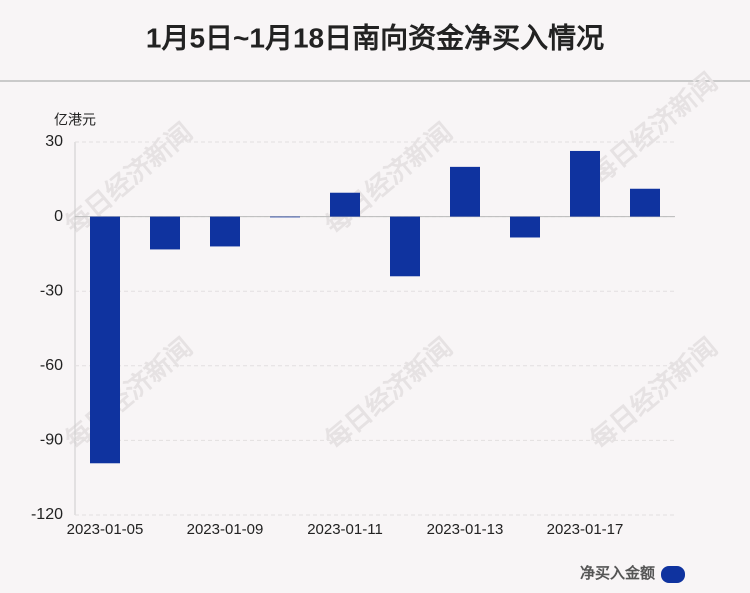 This screenshot has height=593, width=750. What do you see at coordinates (58, 216) in the screenshot?
I see `y-tick-label: 0` at bounding box center [58, 216].